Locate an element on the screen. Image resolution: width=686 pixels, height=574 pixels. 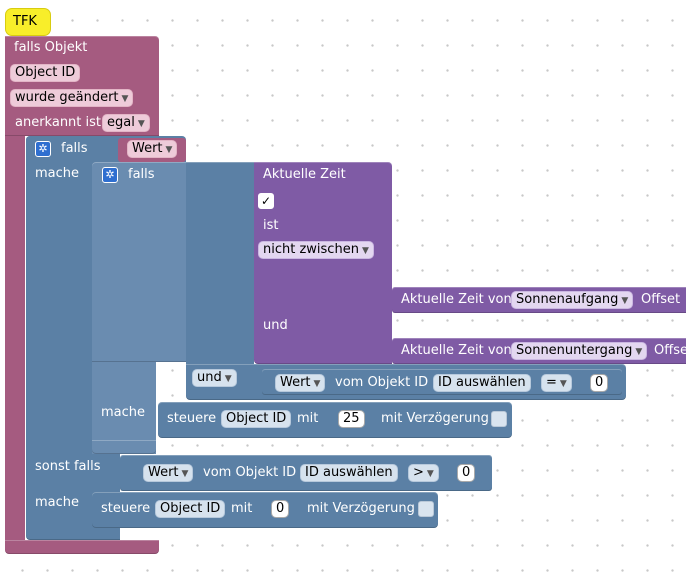
wert2-text: Wert is located at coordinates (163, 472).